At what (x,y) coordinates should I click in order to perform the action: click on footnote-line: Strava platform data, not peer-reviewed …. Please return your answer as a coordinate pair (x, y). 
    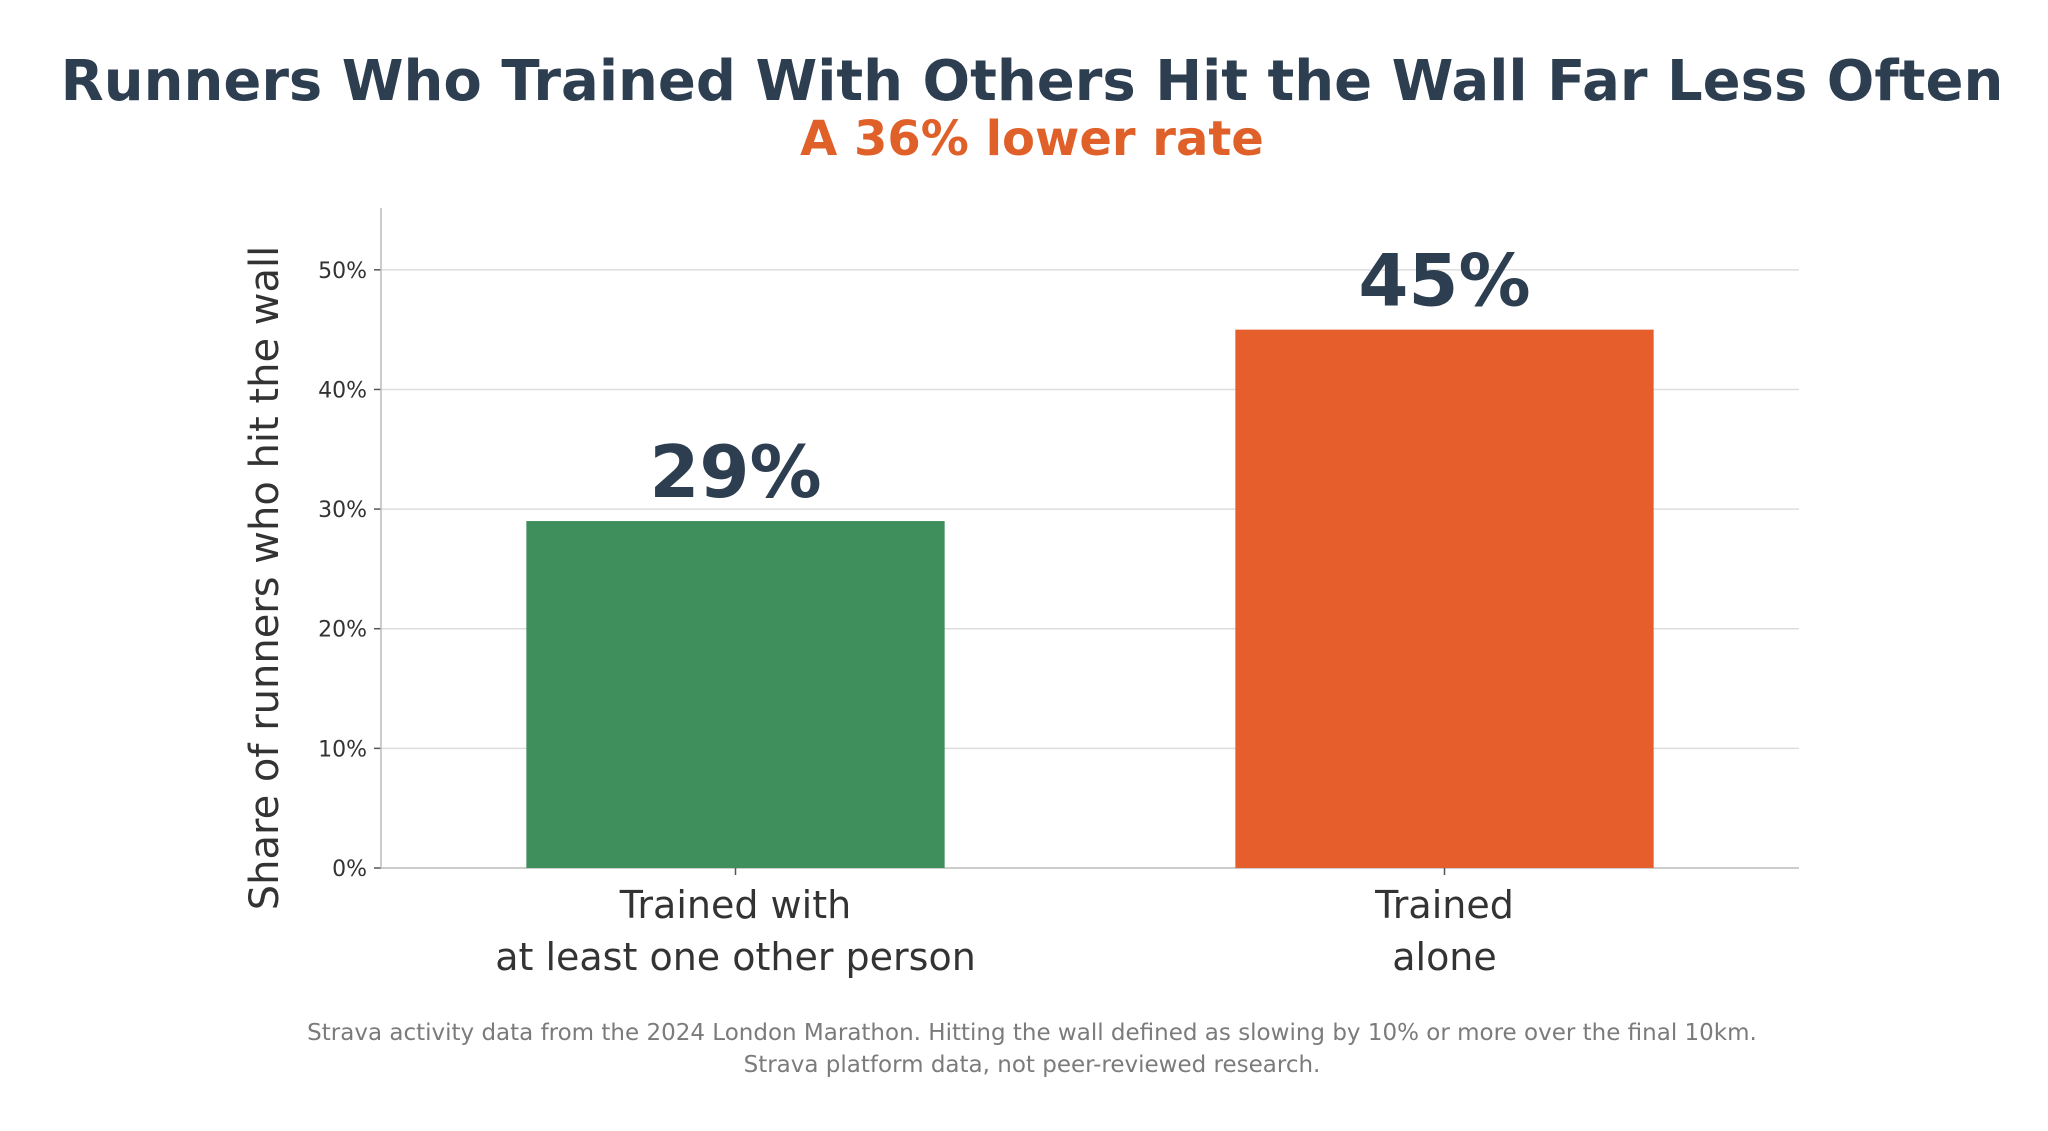
    Looking at the image, I should click on (1032, 1065).